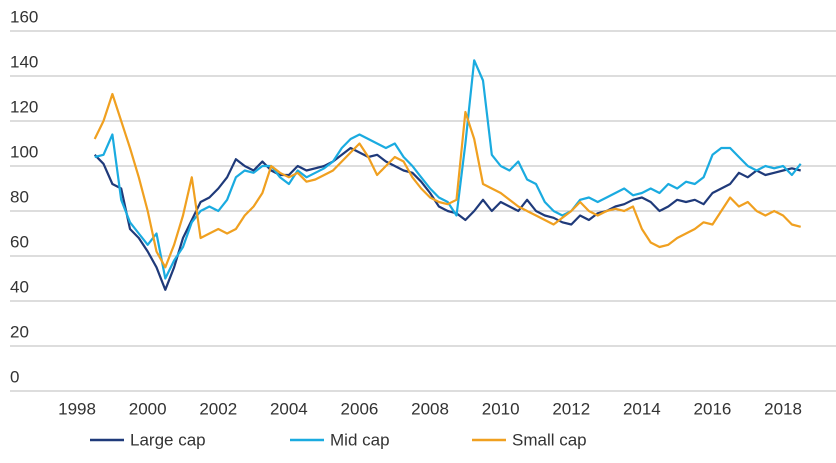  What do you see at coordinates (77, 408) in the screenshot?
I see `x-tick-label: 1998` at bounding box center [77, 408].